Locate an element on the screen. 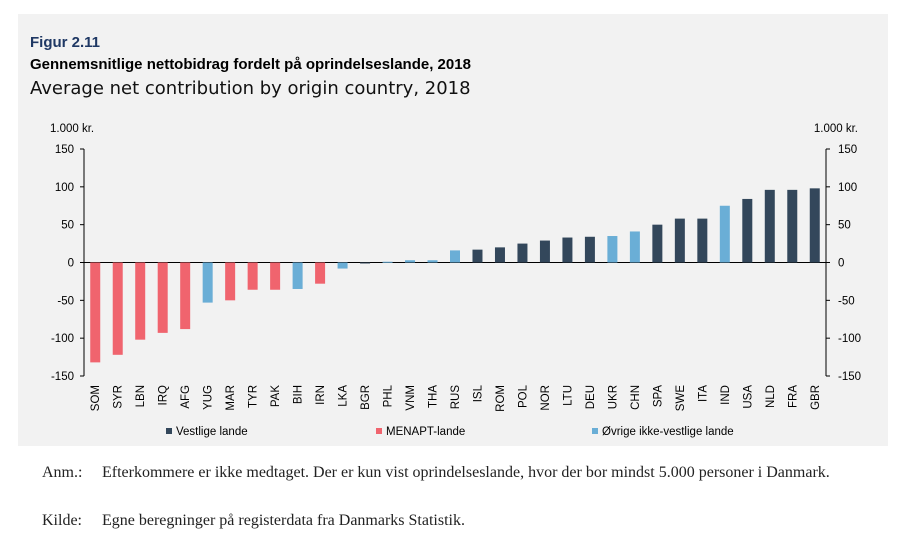 This screenshot has height=541, width=908. x-tick-label: UKR is located at coordinates (613, 397).